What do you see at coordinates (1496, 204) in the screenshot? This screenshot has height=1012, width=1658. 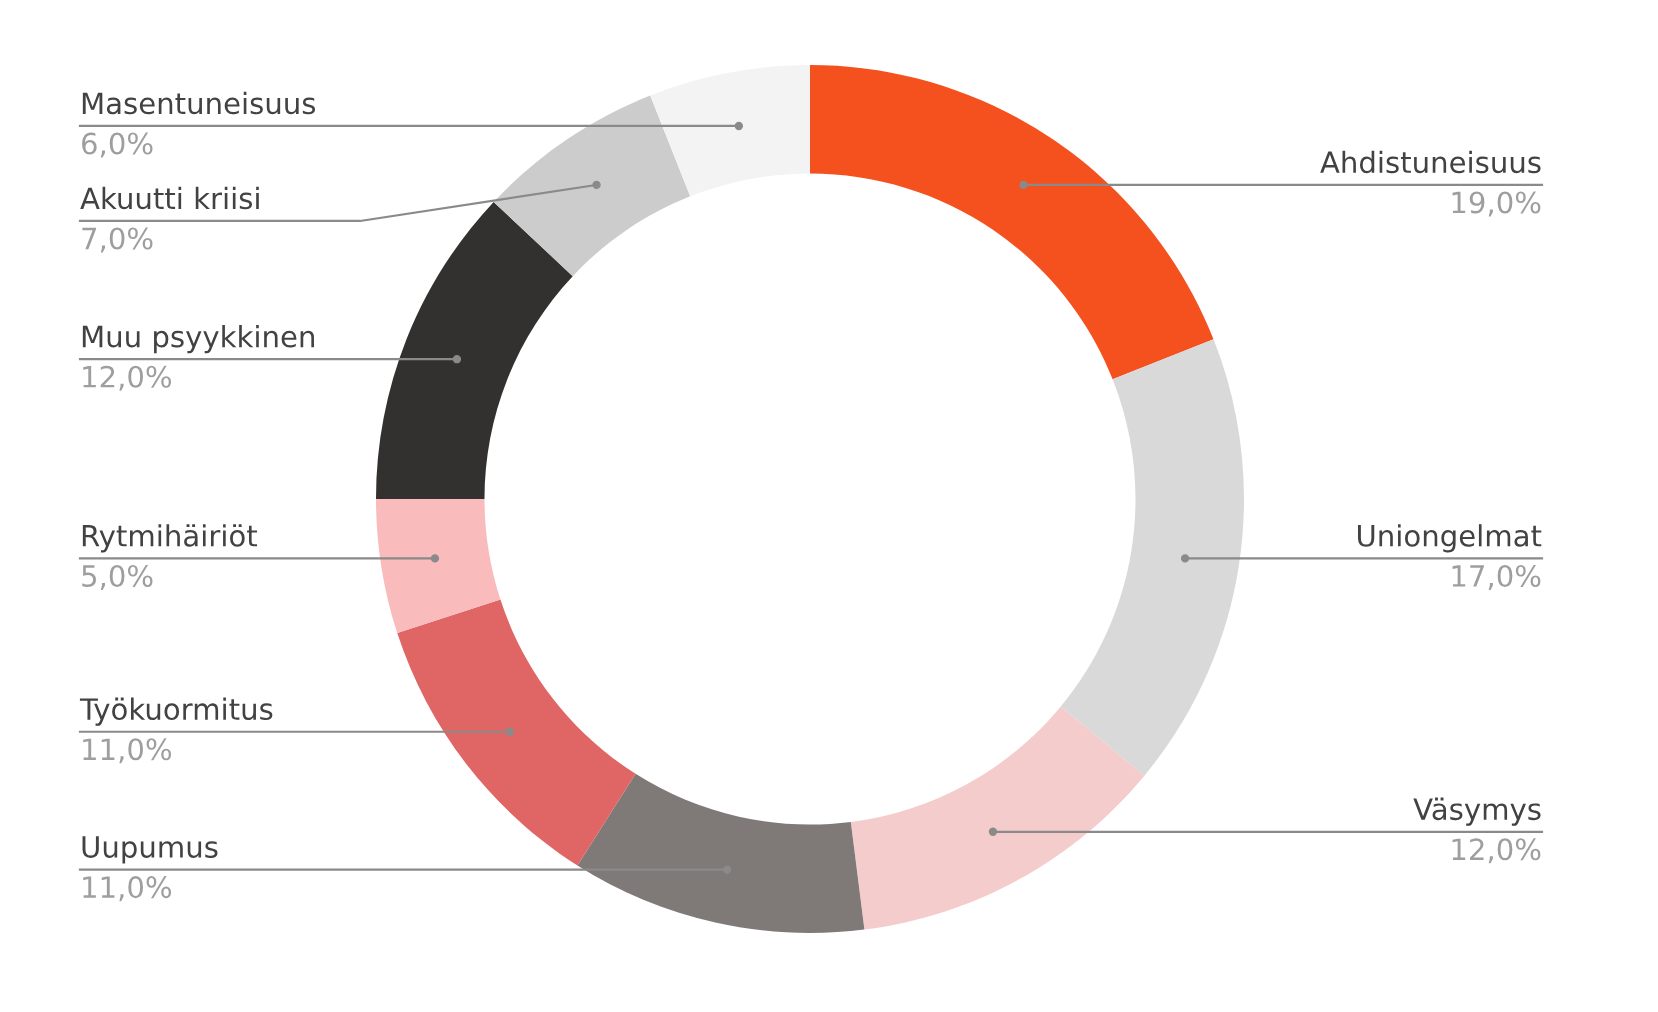 I see `data-label: 19,0%` at bounding box center [1496, 204].